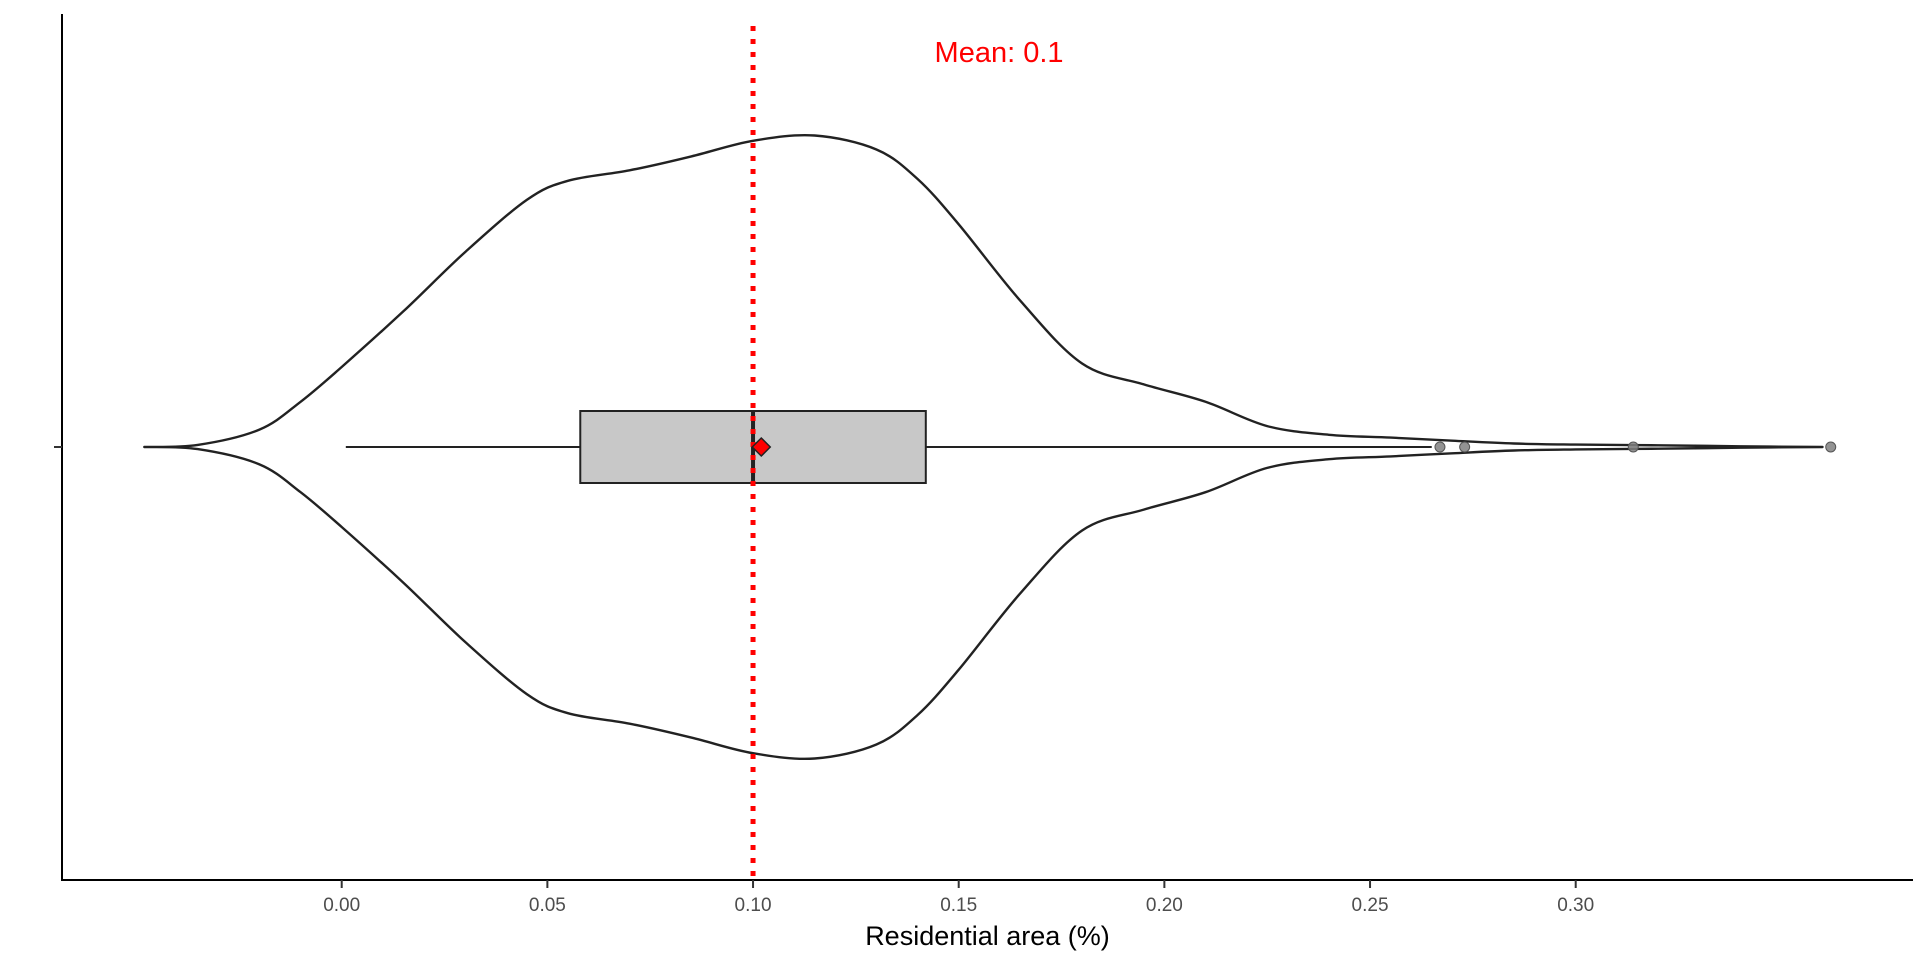  Describe the element at coordinates (987, 936) in the screenshot. I see `x-axis-title: Residential area (%)` at that location.